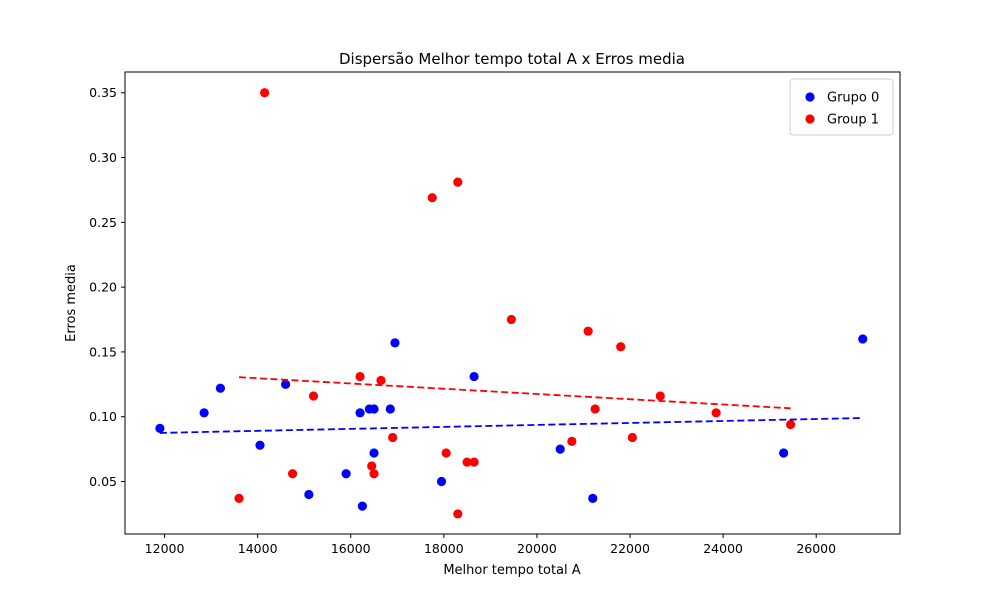  I want to click on y-tick-label: 0.30, so click(103, 157).